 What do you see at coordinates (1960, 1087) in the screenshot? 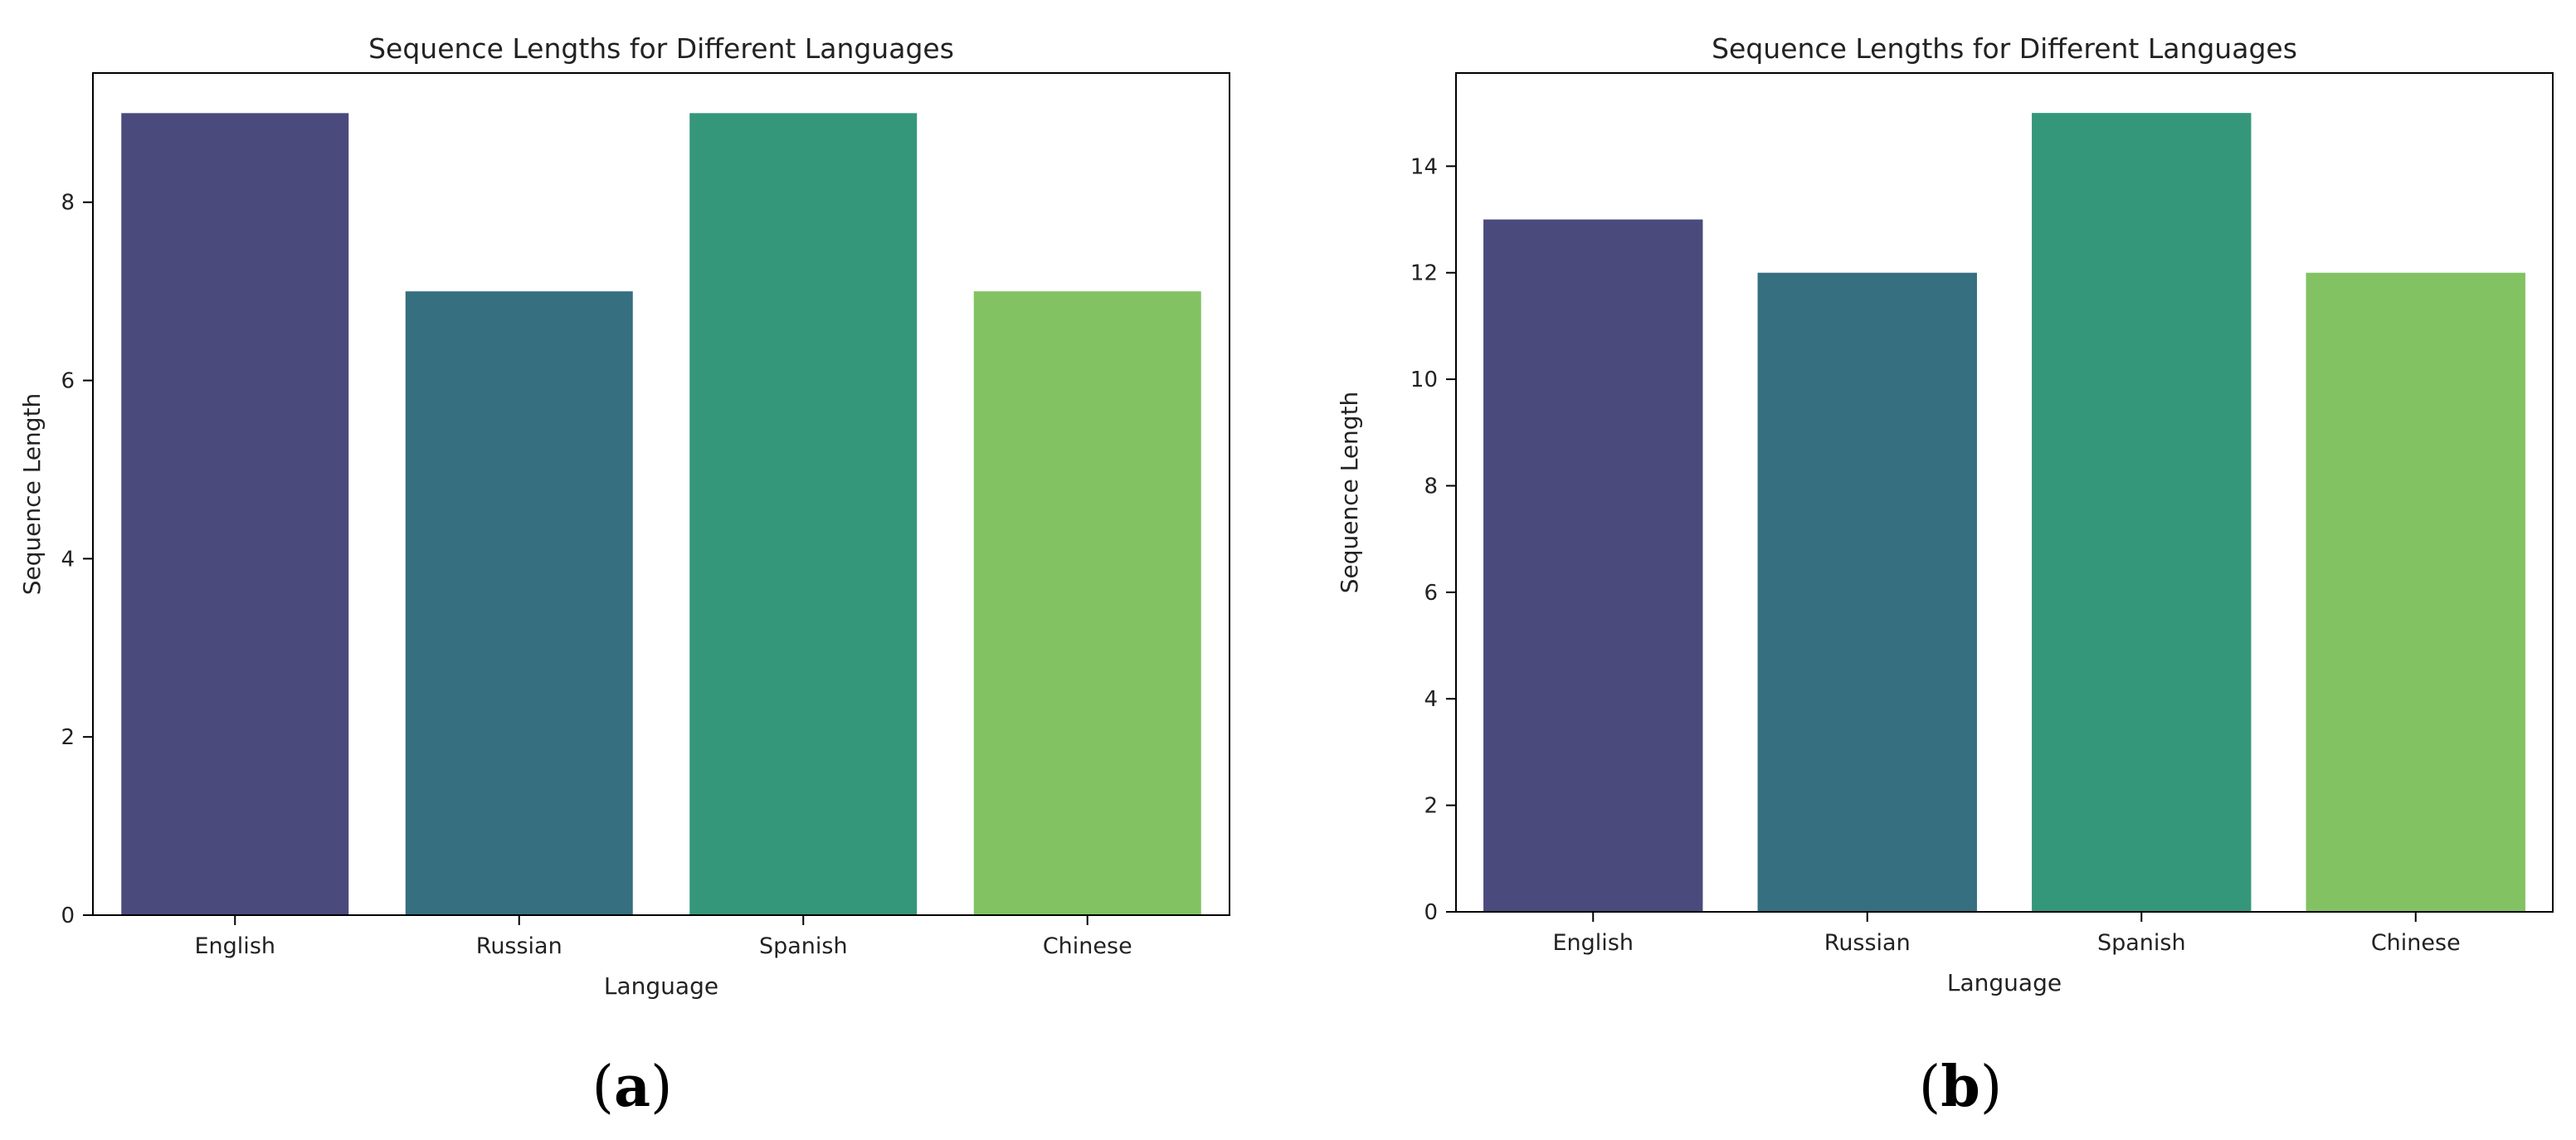
I see `panel-caption-b: (b)` at bounding box center [1960, 1087].